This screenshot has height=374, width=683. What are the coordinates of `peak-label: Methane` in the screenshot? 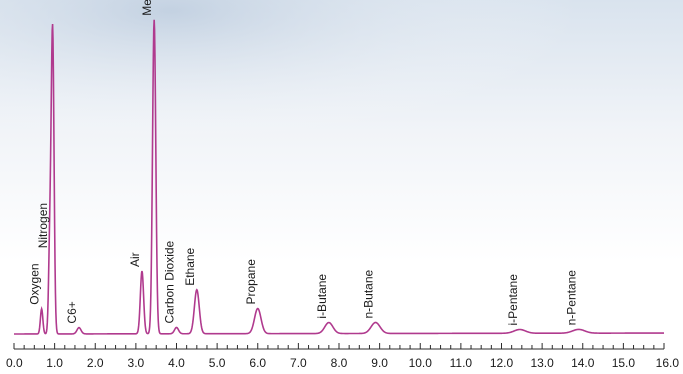 It's located at (147, 8).